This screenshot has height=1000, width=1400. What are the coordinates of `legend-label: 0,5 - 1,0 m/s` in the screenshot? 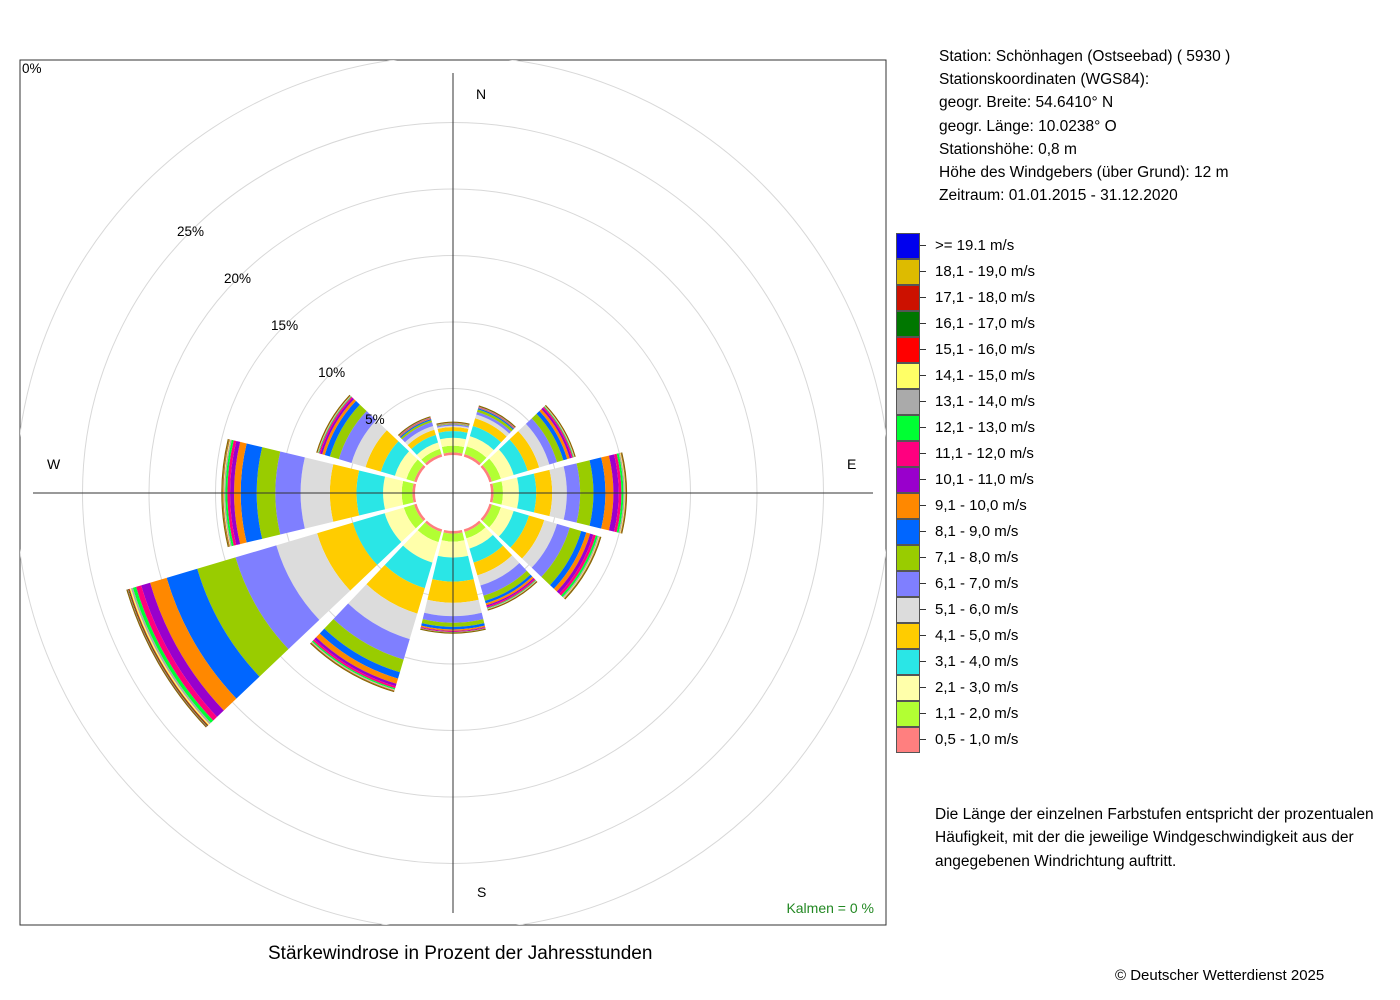 It's located at (977, 739).